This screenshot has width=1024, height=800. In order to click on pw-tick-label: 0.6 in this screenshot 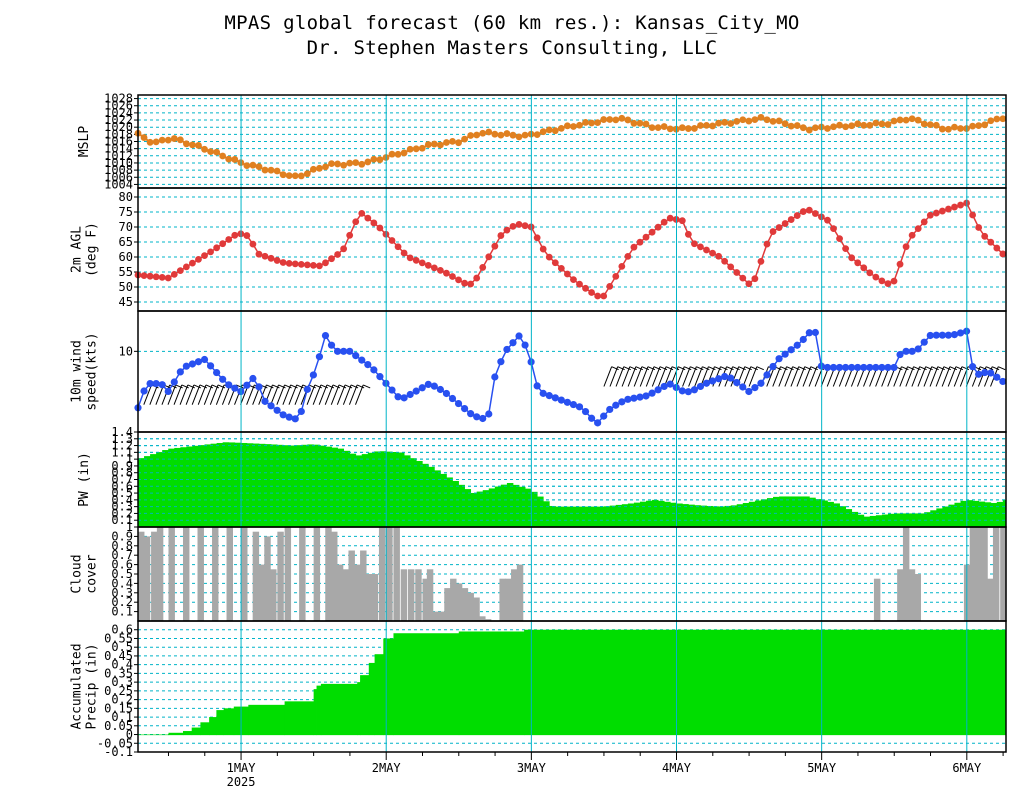, I will do `click(122, 486)`.